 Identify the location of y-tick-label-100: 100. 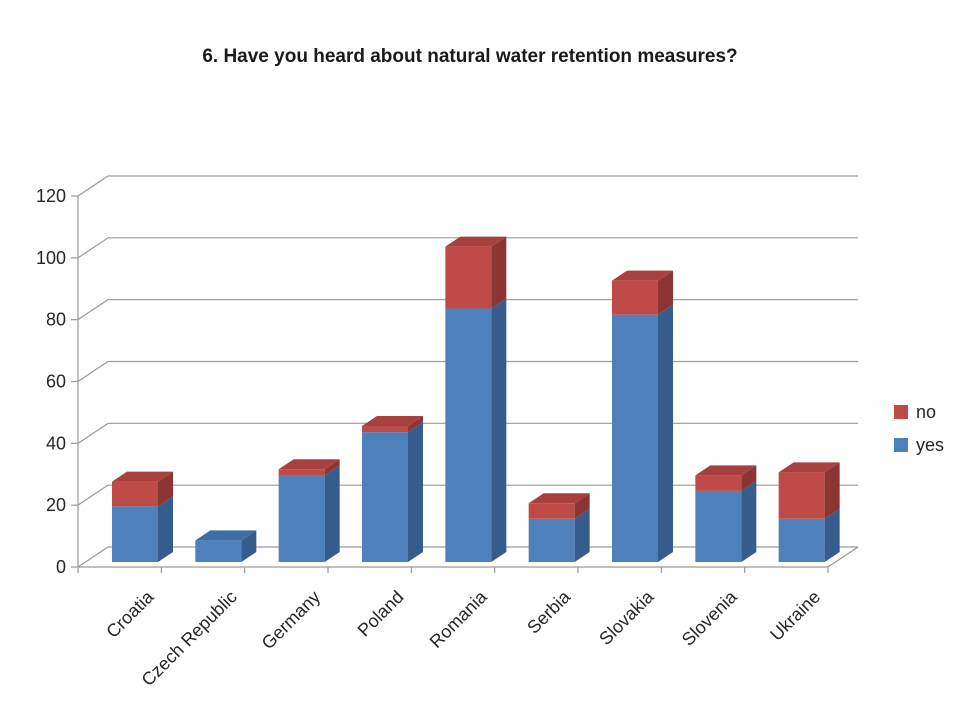
(51, 258).